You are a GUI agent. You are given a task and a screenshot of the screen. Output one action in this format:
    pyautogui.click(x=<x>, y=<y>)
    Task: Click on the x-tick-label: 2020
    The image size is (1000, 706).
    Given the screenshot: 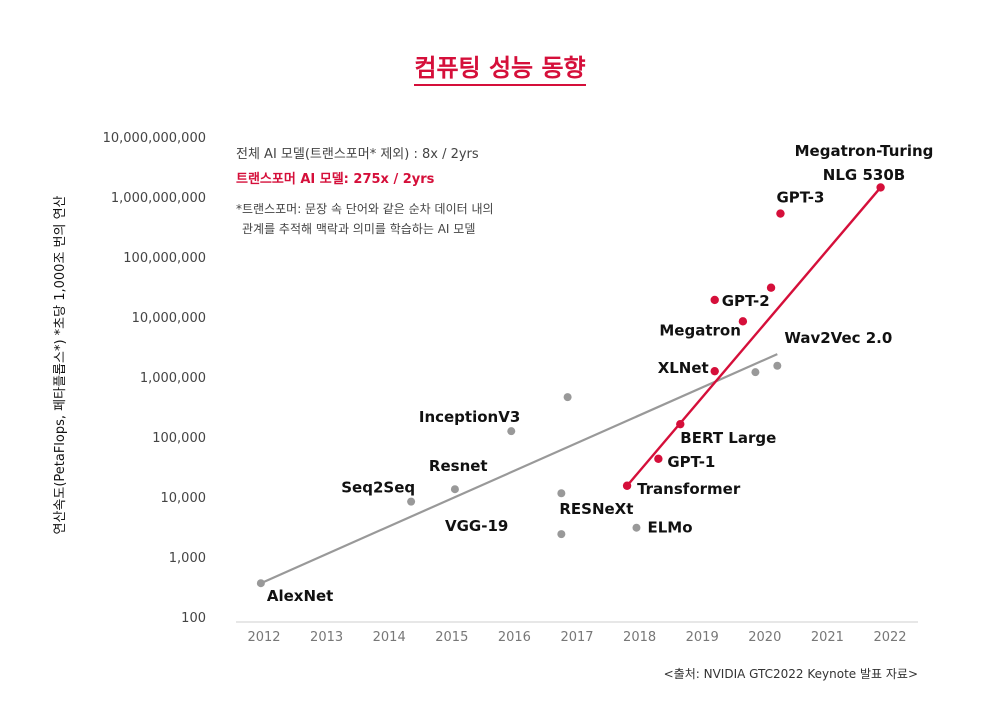 What is the action you would take?
    pyautogui.click(x=764, y=637)
    